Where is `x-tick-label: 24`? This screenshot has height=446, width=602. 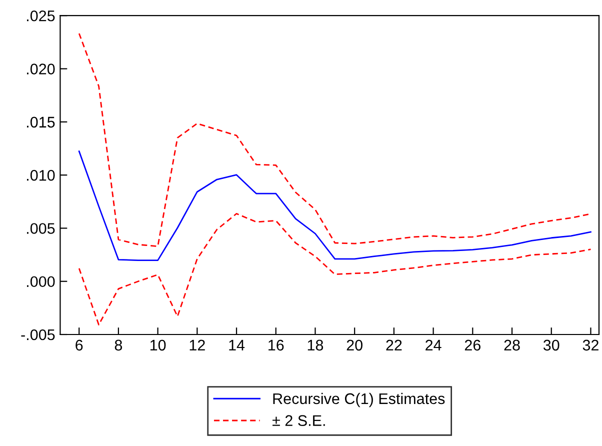 x-tick-label: 24 is located at coordinates (434, 345).